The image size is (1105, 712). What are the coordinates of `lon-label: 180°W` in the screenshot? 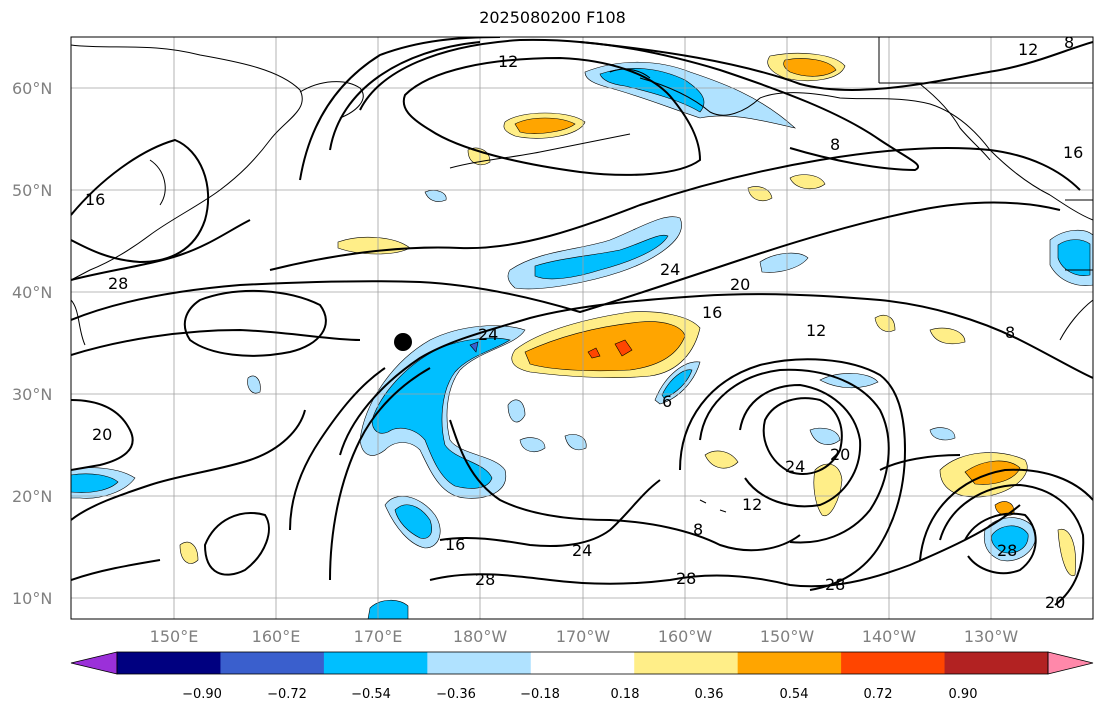 It's located at (480, 636).